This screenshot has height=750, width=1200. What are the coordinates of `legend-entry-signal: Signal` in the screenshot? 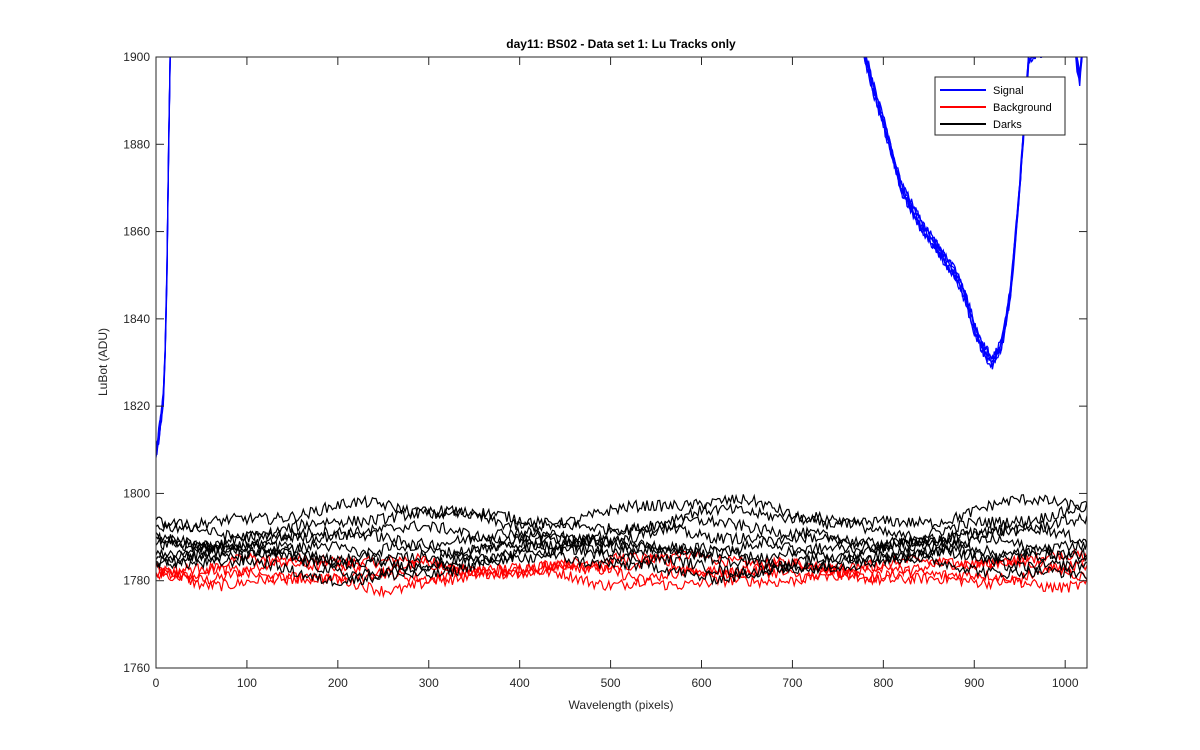 It's located at (1008, 91).